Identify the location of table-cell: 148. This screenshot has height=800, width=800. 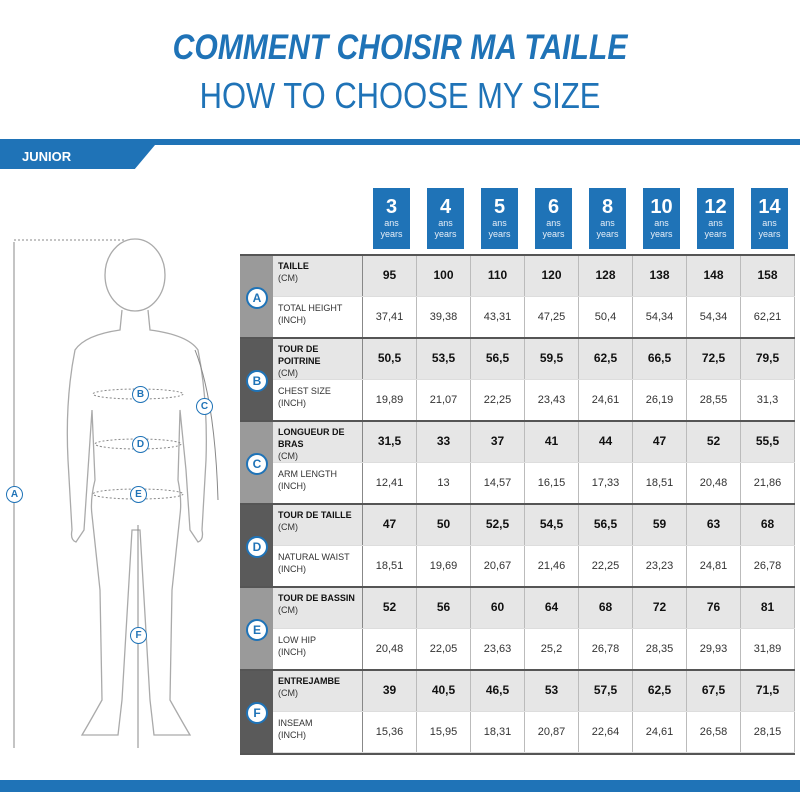
(714, 275).